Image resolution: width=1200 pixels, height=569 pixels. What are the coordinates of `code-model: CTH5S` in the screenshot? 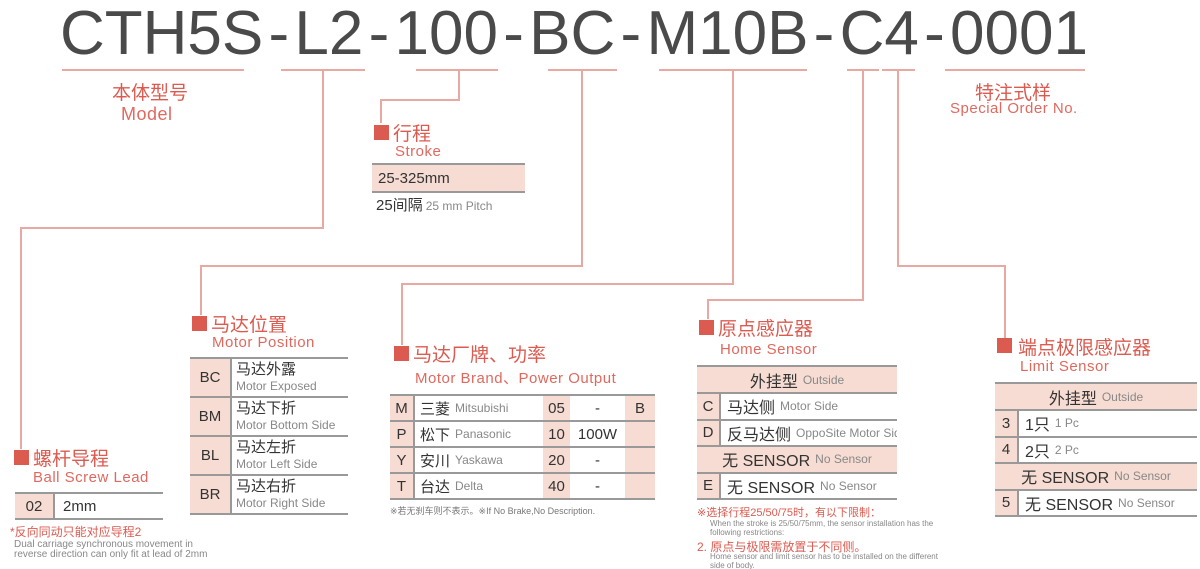 It's located at (162, 34).